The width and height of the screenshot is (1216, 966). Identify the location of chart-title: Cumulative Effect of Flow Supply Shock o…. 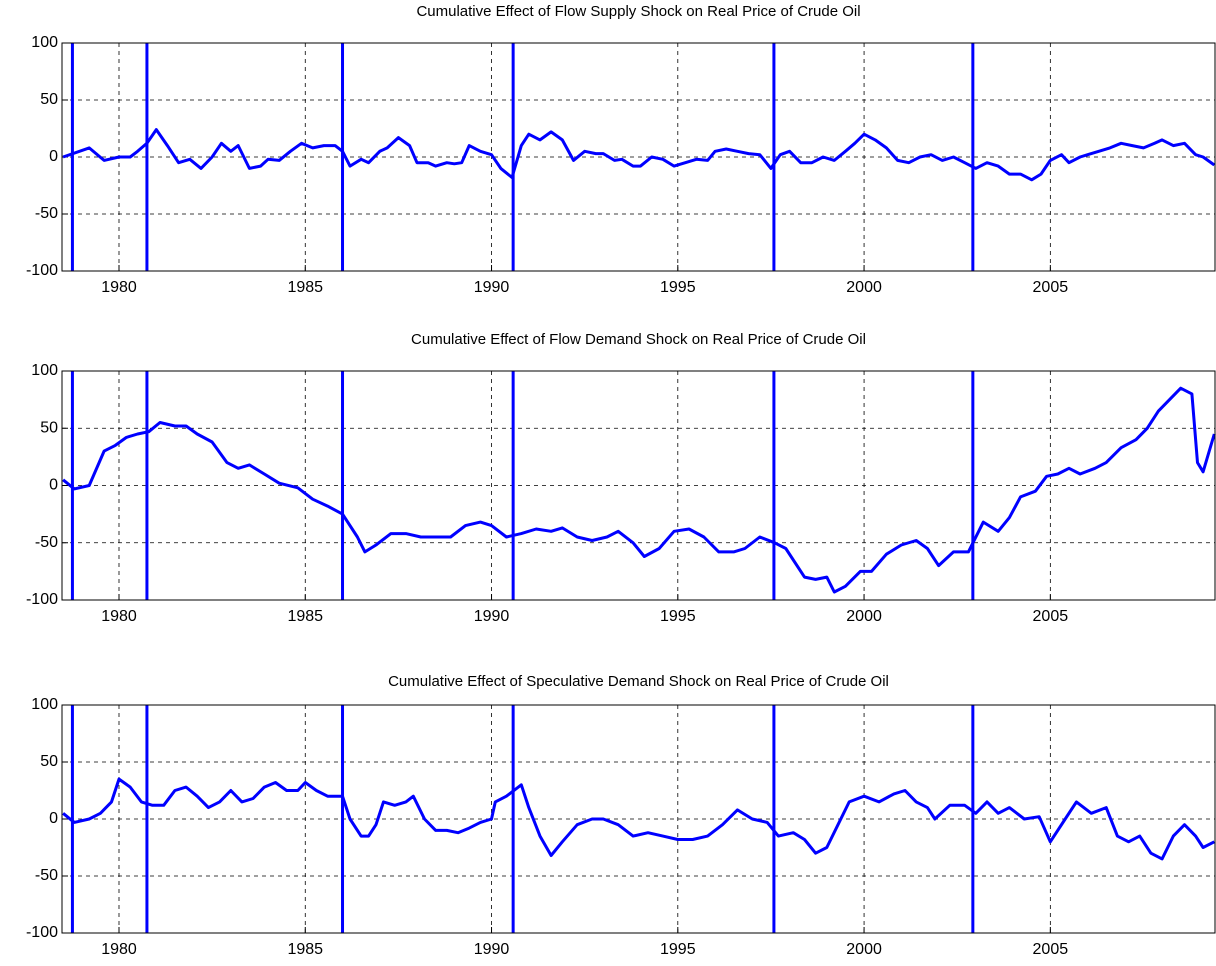
(638, 11).